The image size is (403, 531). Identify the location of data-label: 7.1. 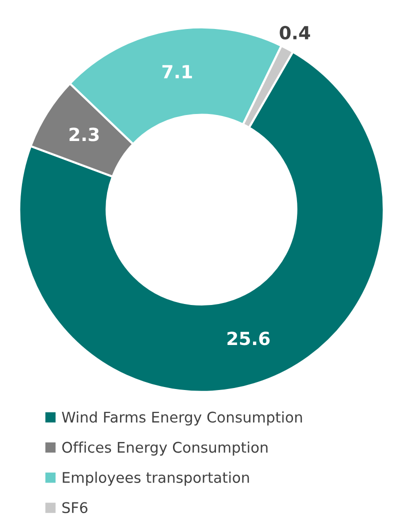
(177, 71).